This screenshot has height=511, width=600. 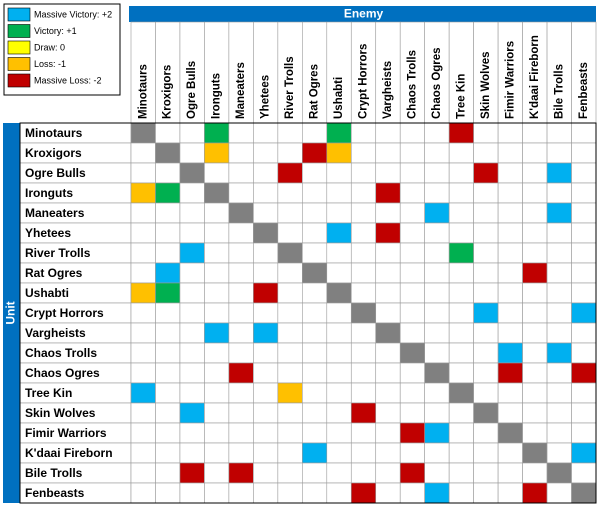 What do you see at coordinates (64, 313) in the screenshot?
I see `row-label: Crypt Horrors` at bounding box center [64, 313].